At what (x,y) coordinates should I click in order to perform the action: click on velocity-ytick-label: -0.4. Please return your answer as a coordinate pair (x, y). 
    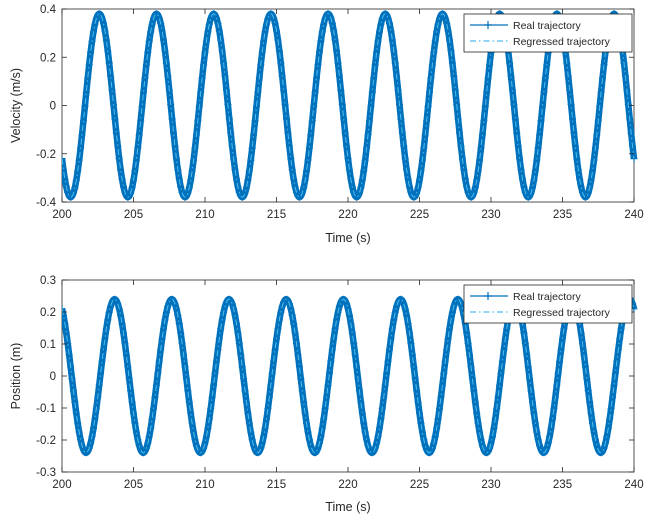
    Looking at the image, I should click on (46, 203).